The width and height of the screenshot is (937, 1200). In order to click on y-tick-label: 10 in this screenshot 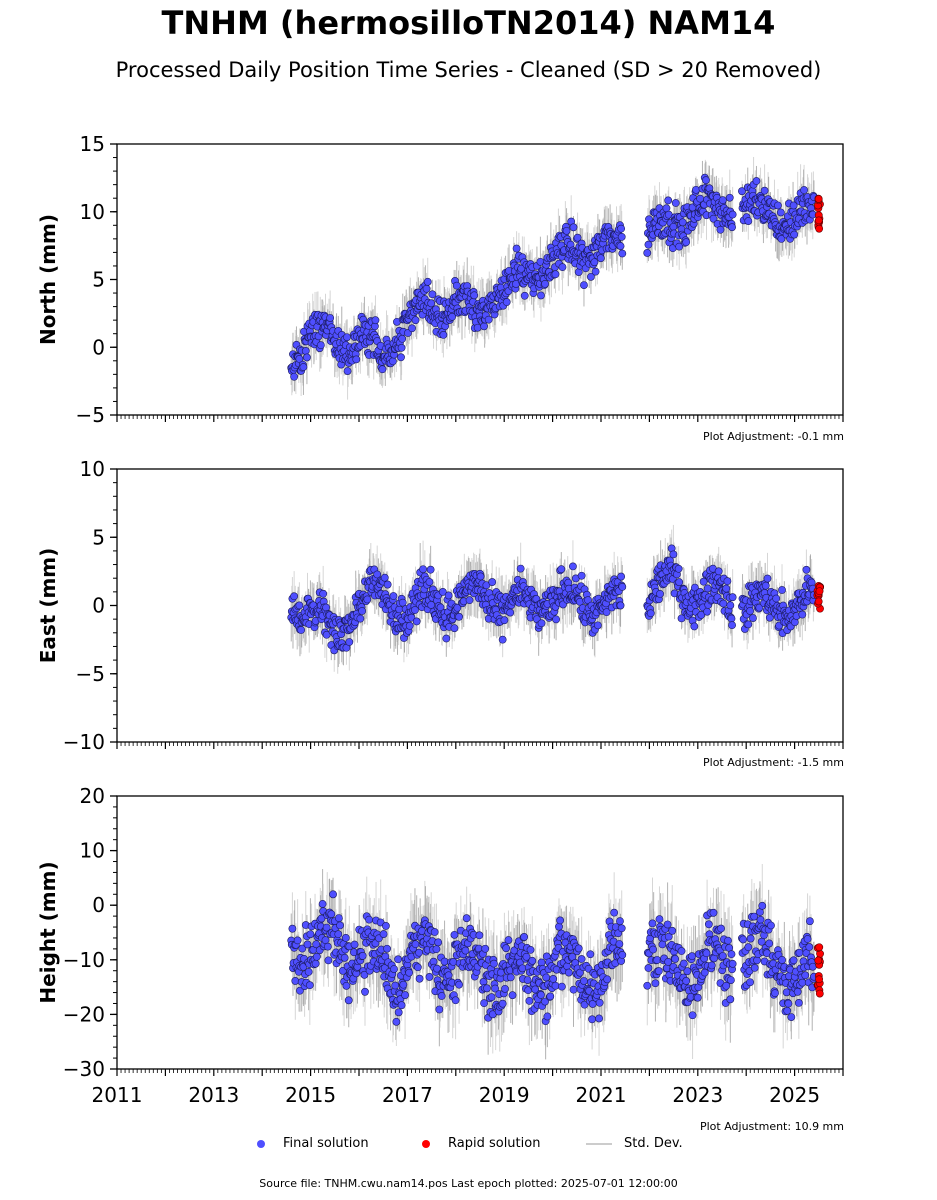, I will do `click(92, 212)`.